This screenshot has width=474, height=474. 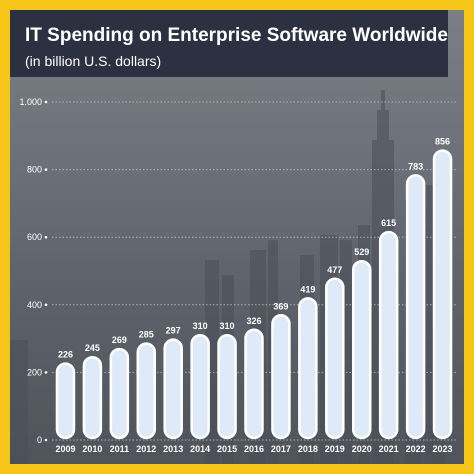 What do you see at coordinates (120, 449) in the screenshot?
I see `x-tick-label: 2011` at bounding box center [120, 449].